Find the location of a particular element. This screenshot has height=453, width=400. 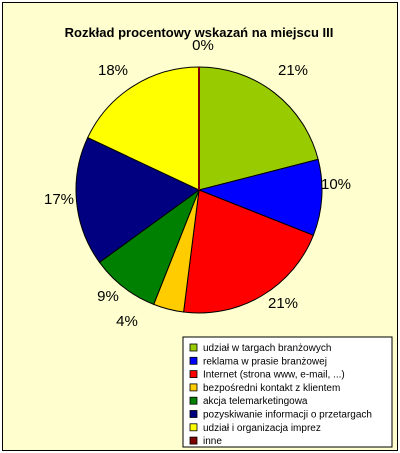

legend-label-1: udział w targach branżowych is located at coordinates (267, 348).